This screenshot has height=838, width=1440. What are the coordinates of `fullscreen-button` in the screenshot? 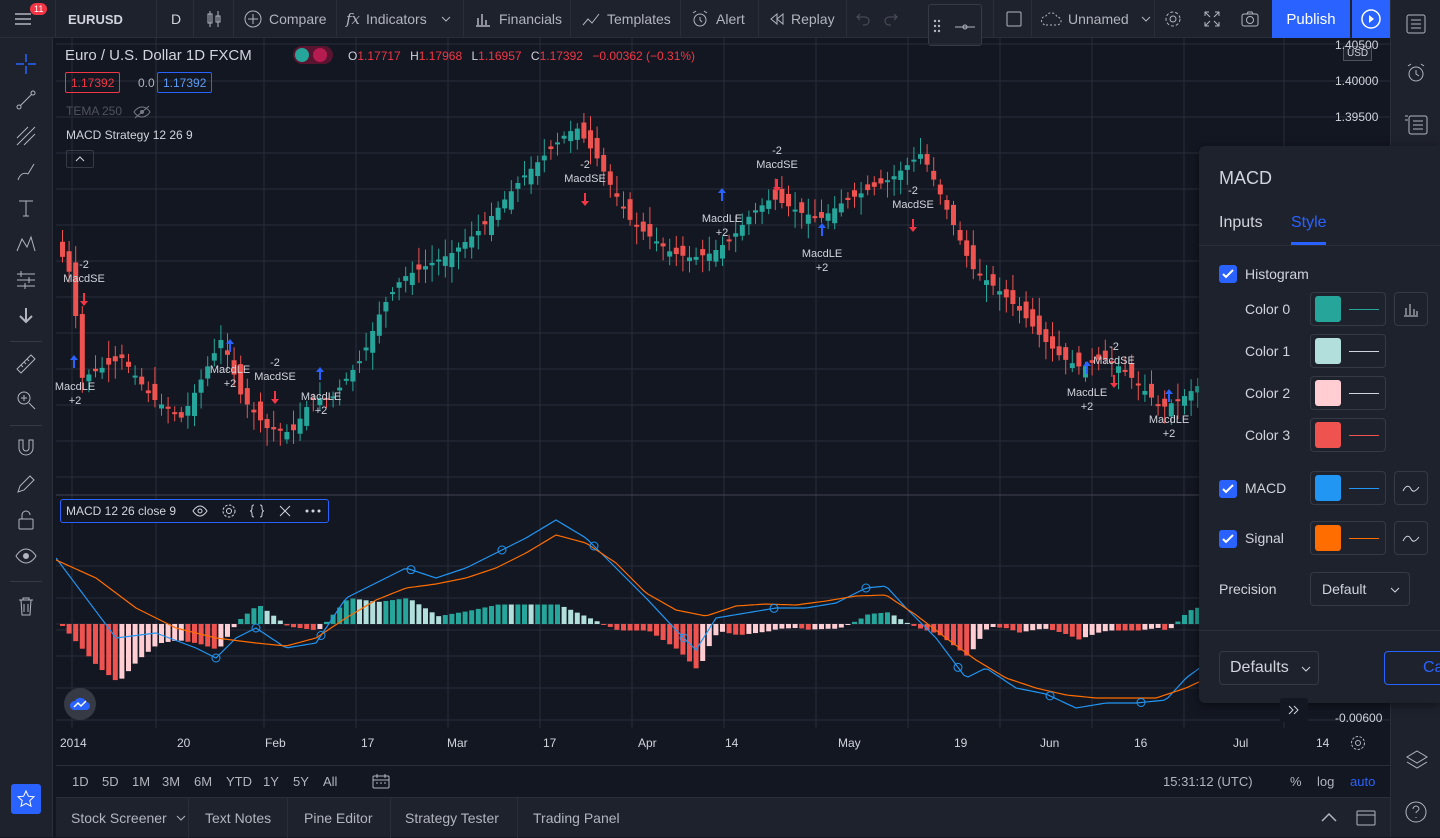 It's located at (1212, 19).